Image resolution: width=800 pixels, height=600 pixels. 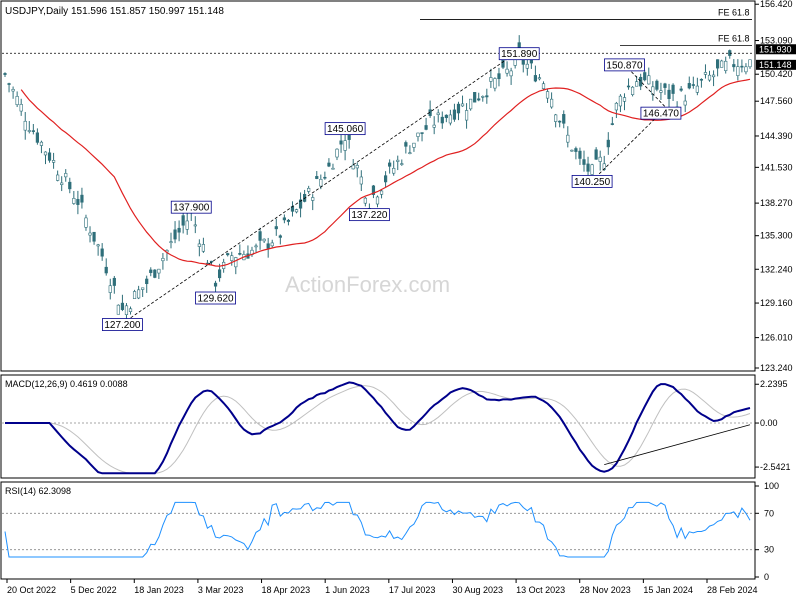 What do you see at coordinates (191, 208) in the screenshot?
I see `price-annotation: 137.900` at bounding box center [191, 208].